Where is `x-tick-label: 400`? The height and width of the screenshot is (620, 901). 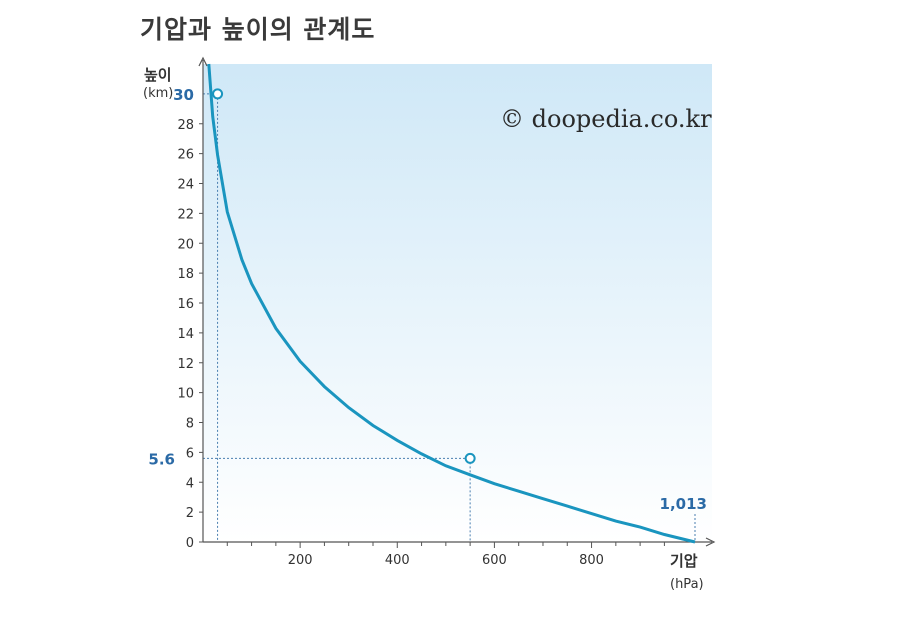 x-tick-label: 400 is located at coordinates (397, 560).